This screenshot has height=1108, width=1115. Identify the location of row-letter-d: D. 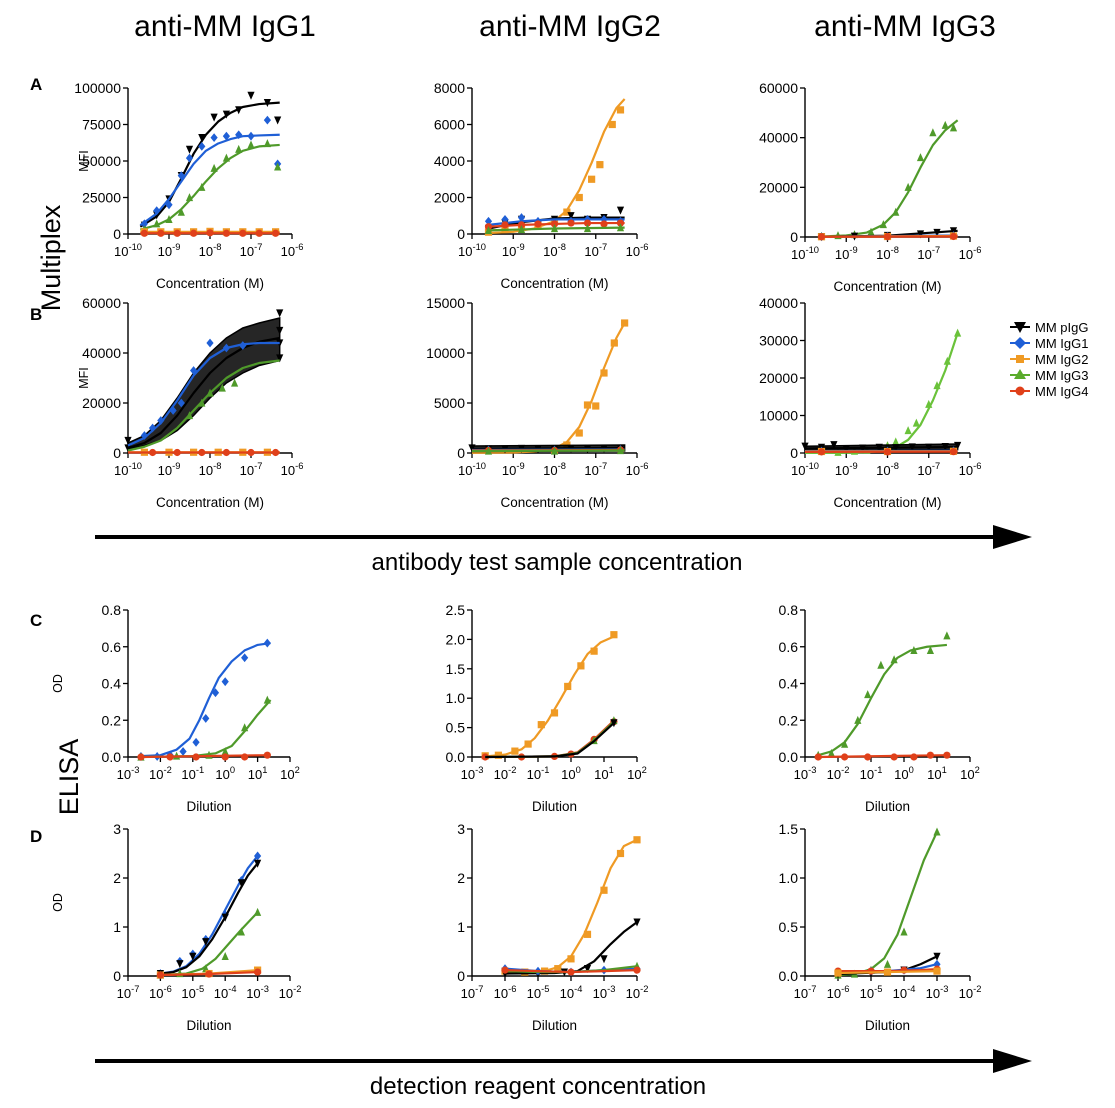
(36, 836).